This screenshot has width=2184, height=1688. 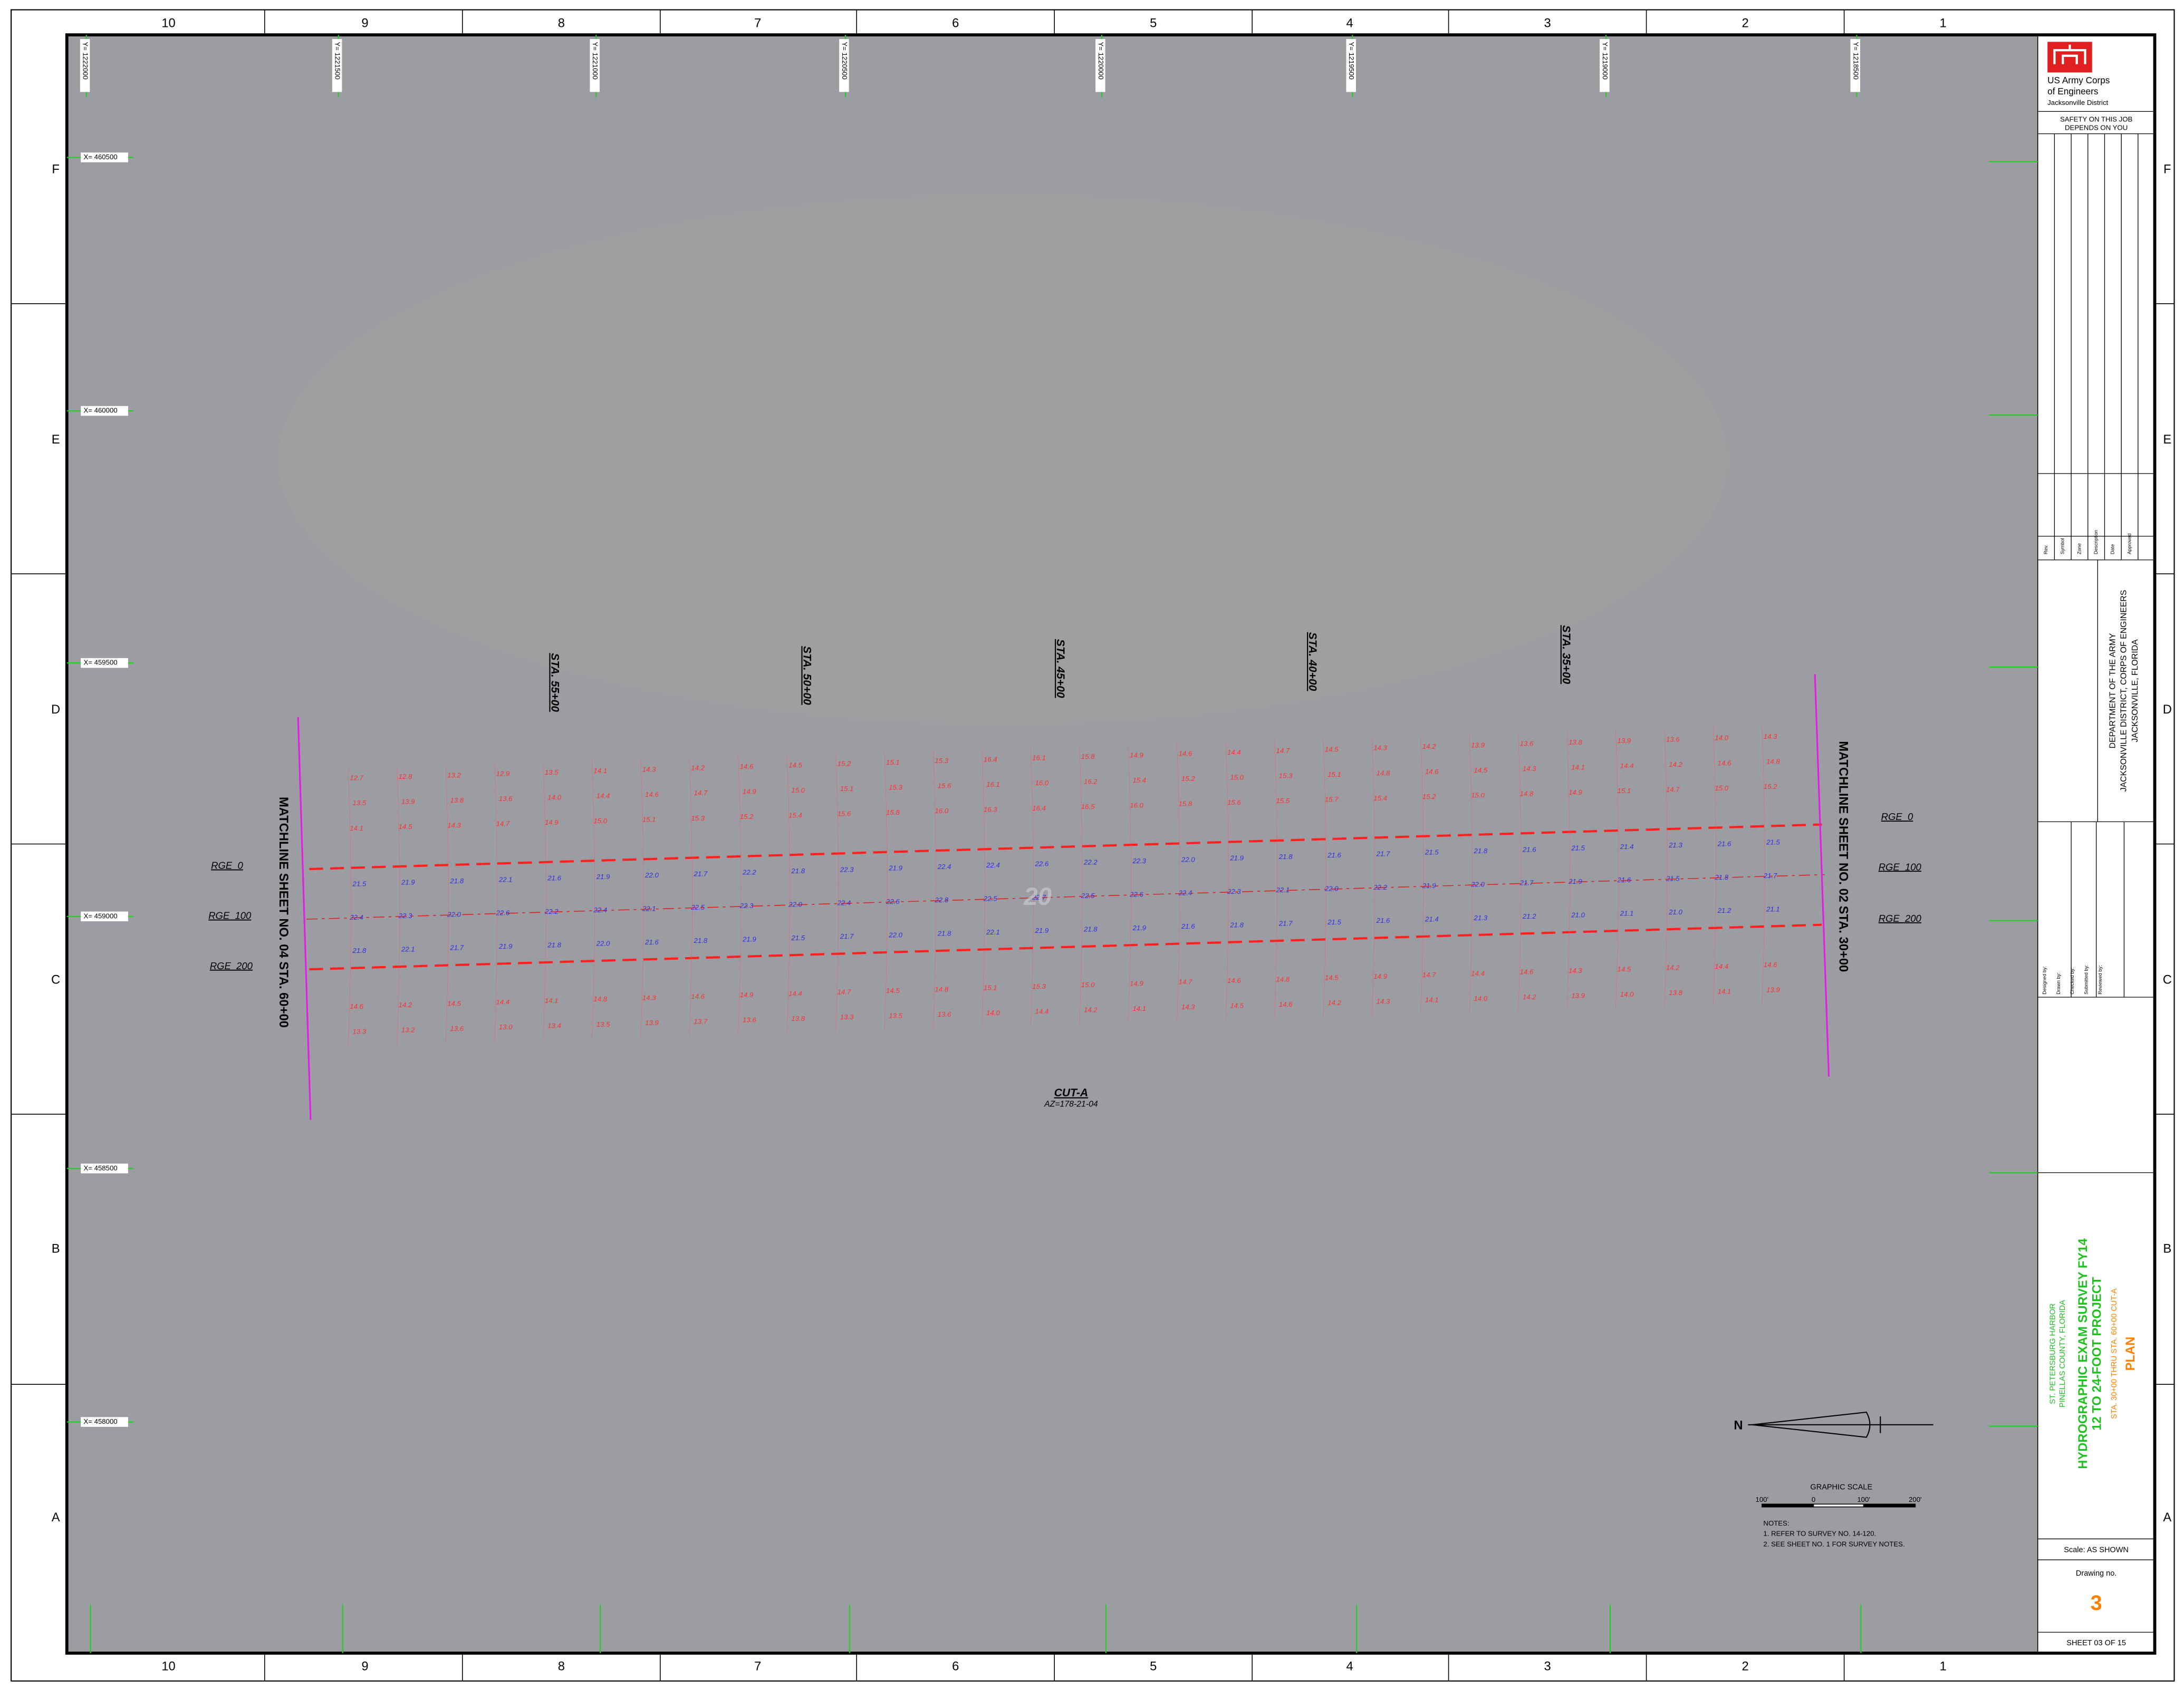 I want to click on zone-number: 6, so click(x=955, y=1667).